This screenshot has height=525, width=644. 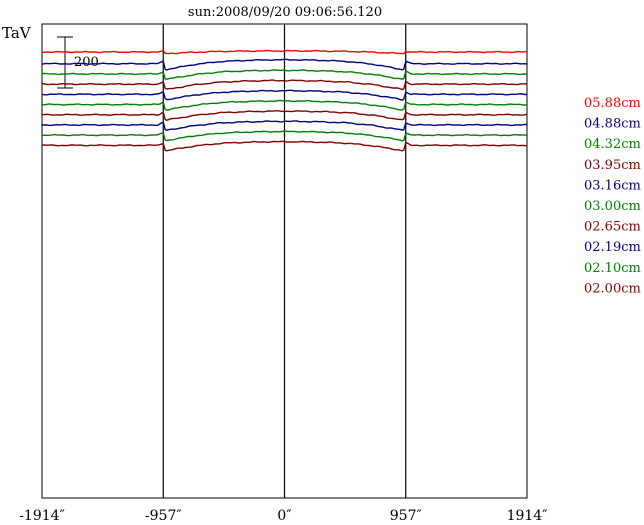 I want to click on series-line-04.32cm, so click(x=284, y=75).